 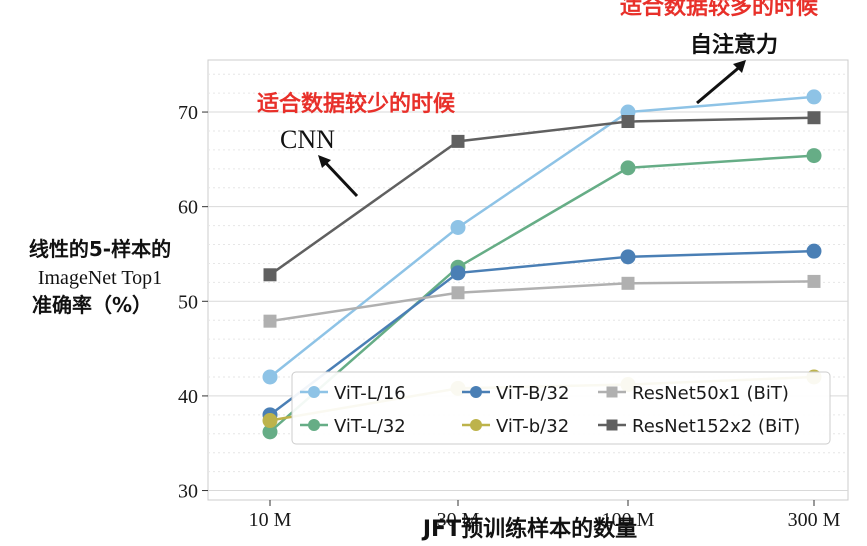 I want to click on annotation-many-data: 适合数据较多的时候, so click(x=719, y=10).